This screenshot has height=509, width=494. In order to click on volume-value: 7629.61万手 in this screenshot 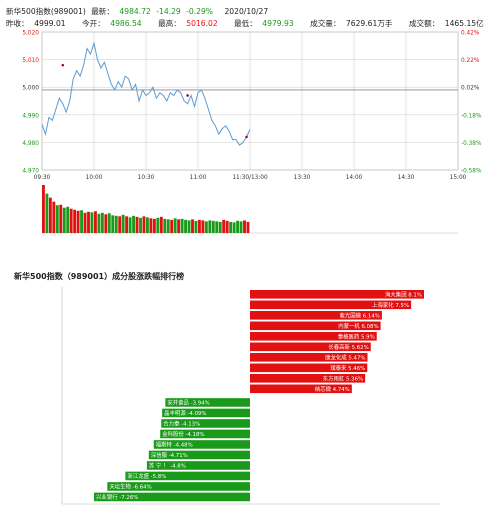, I will do `click(369, 23)`.